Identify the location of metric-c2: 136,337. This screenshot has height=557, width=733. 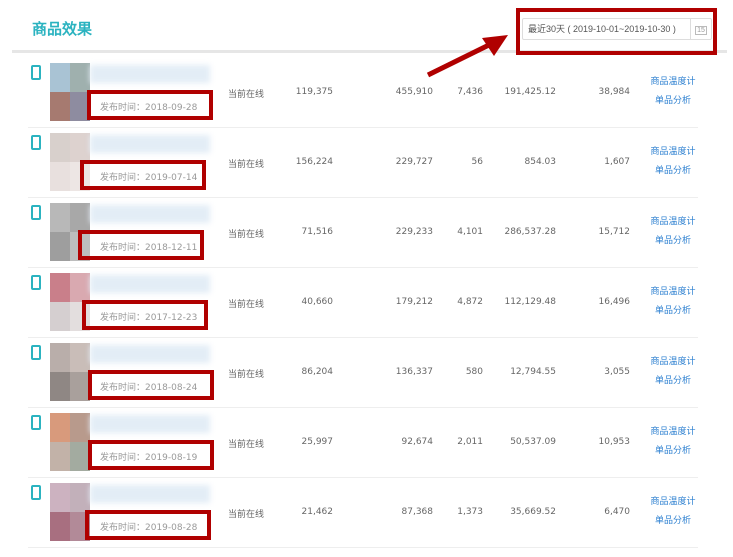
(414, 372).